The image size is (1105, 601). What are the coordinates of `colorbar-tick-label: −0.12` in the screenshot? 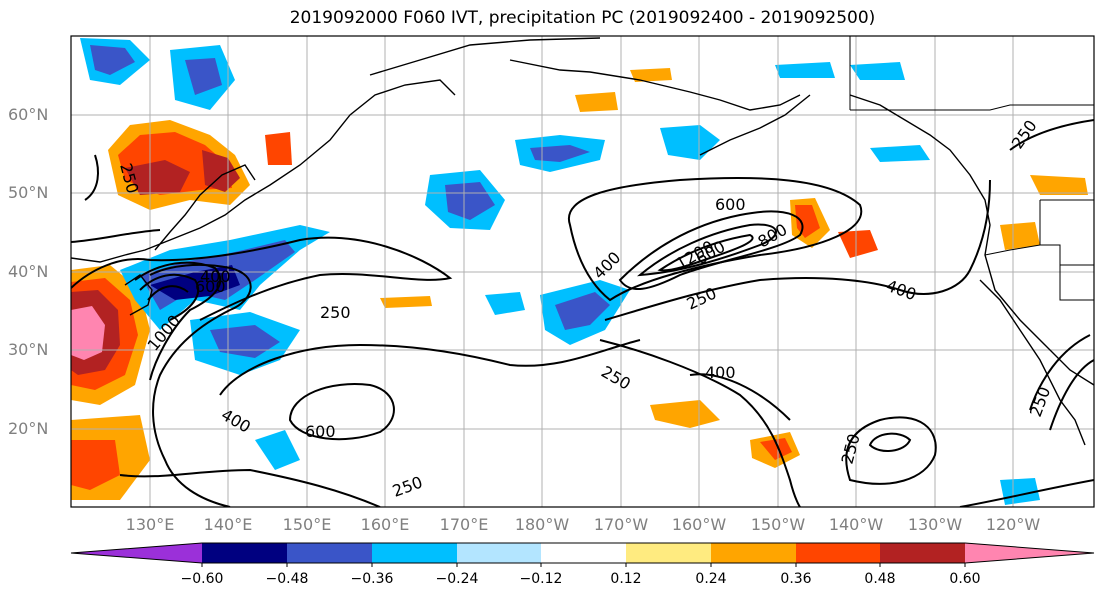 It's located at (541, 579).